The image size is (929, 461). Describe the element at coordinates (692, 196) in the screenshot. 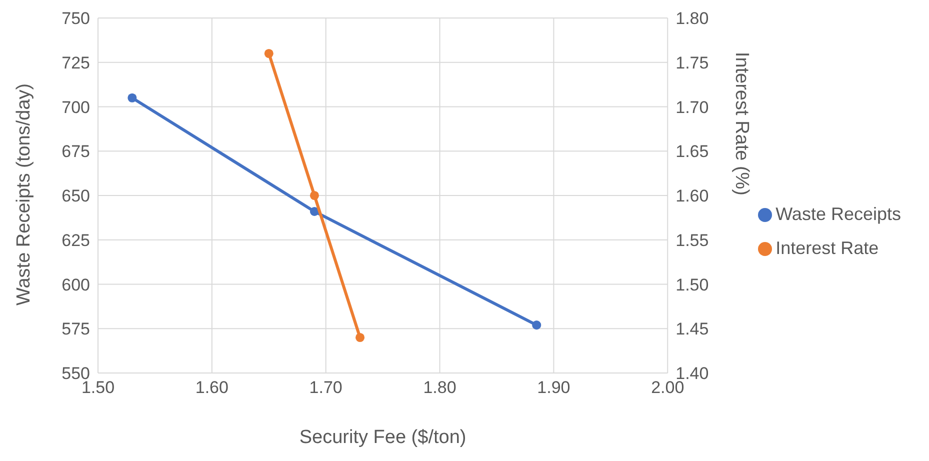

I see `y2-tick-label: 1.60` at that location.